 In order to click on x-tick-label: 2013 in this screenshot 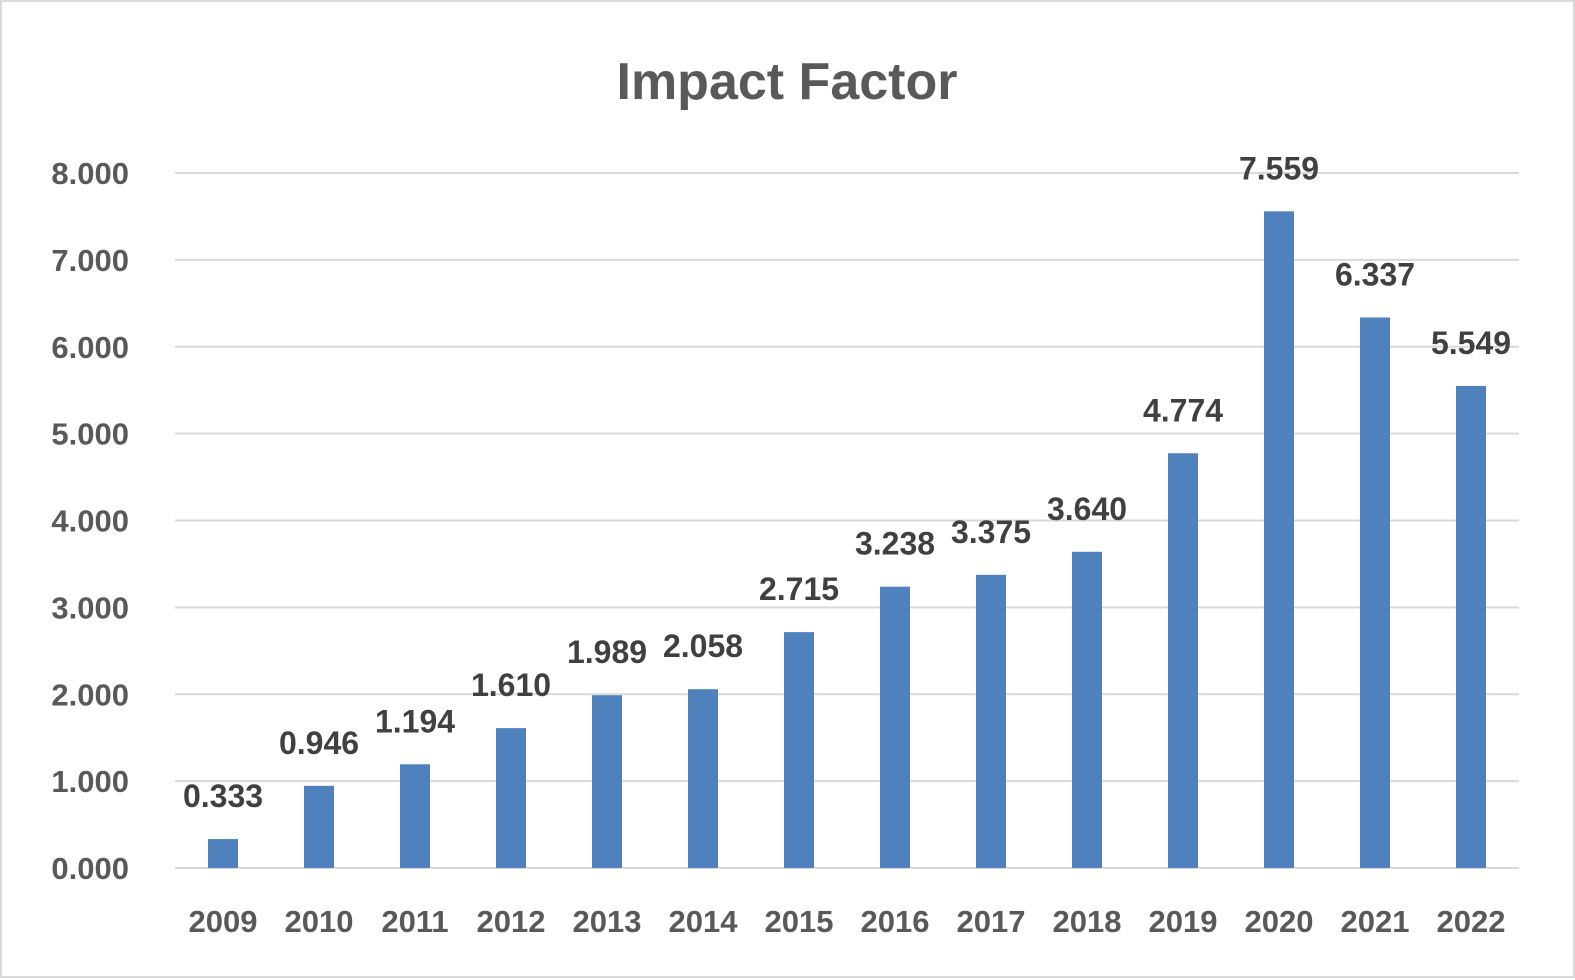, I will do `click(607, 921)`.